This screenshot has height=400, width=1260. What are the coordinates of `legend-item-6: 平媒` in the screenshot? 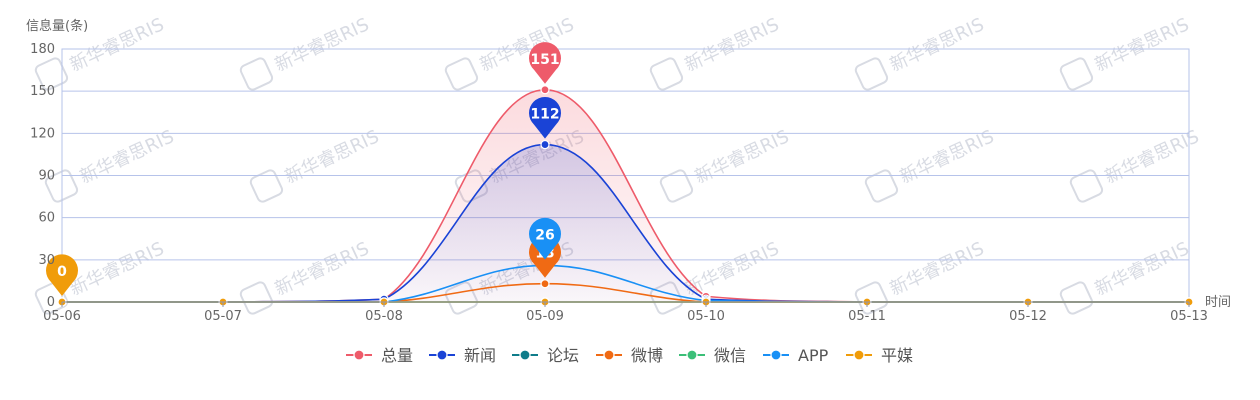 It's located at (879, 355).